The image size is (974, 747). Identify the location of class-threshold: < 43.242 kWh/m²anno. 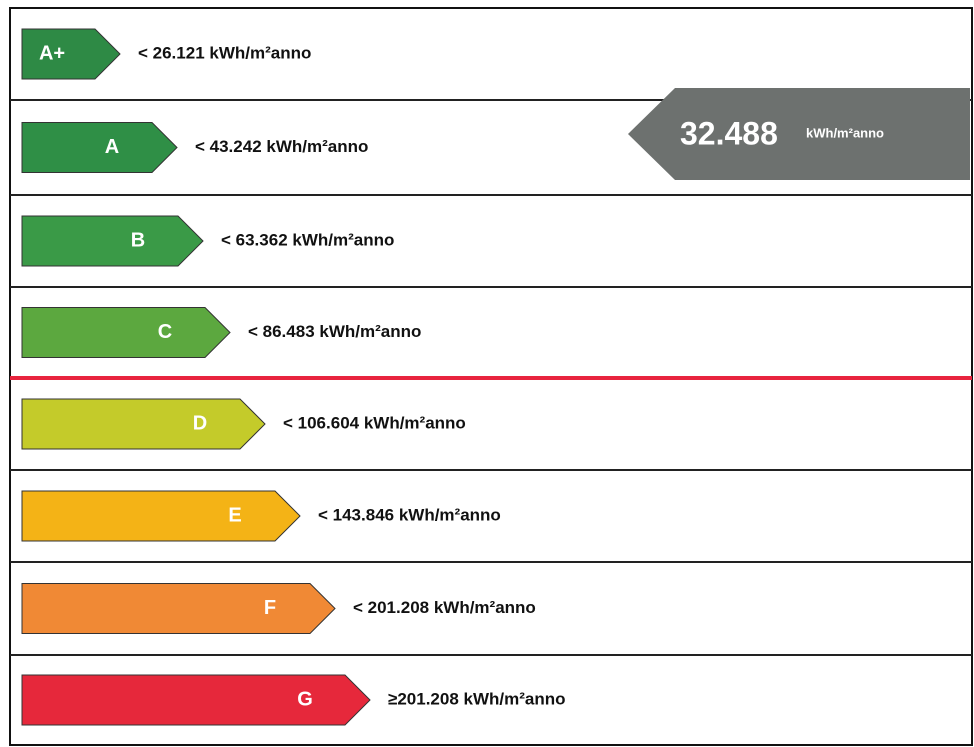
(281, 146).